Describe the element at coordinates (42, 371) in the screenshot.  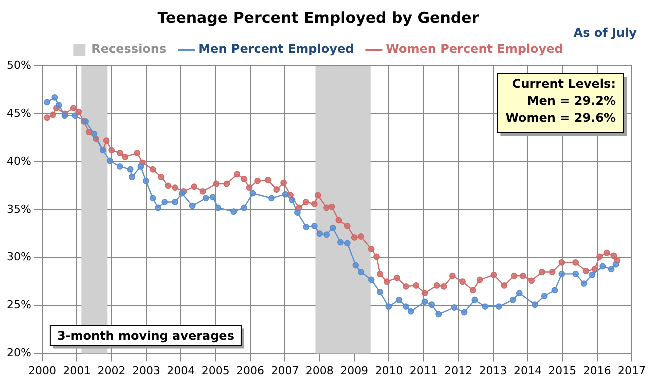
I see `x-tick-label: 2000` at that location.